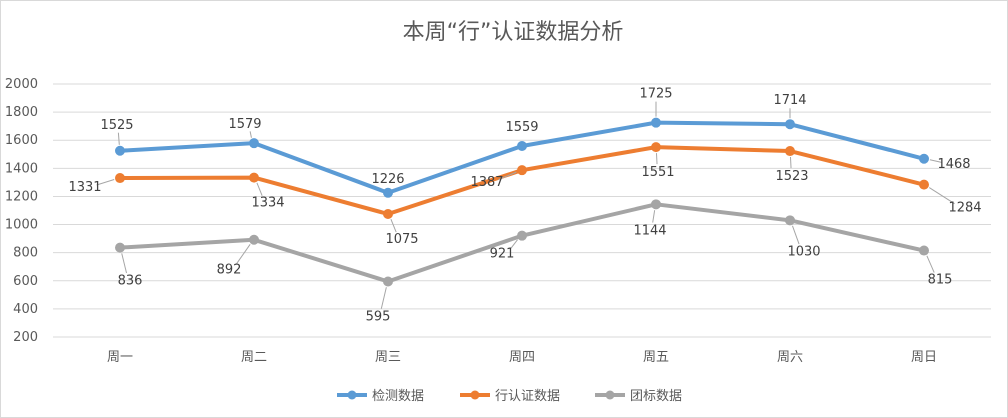 This screenshot has height=418, width=1008. What do you see at coordinates (378, 316) in the screenshot?
I see `data-label: 595` at bounding box center [378, 316].